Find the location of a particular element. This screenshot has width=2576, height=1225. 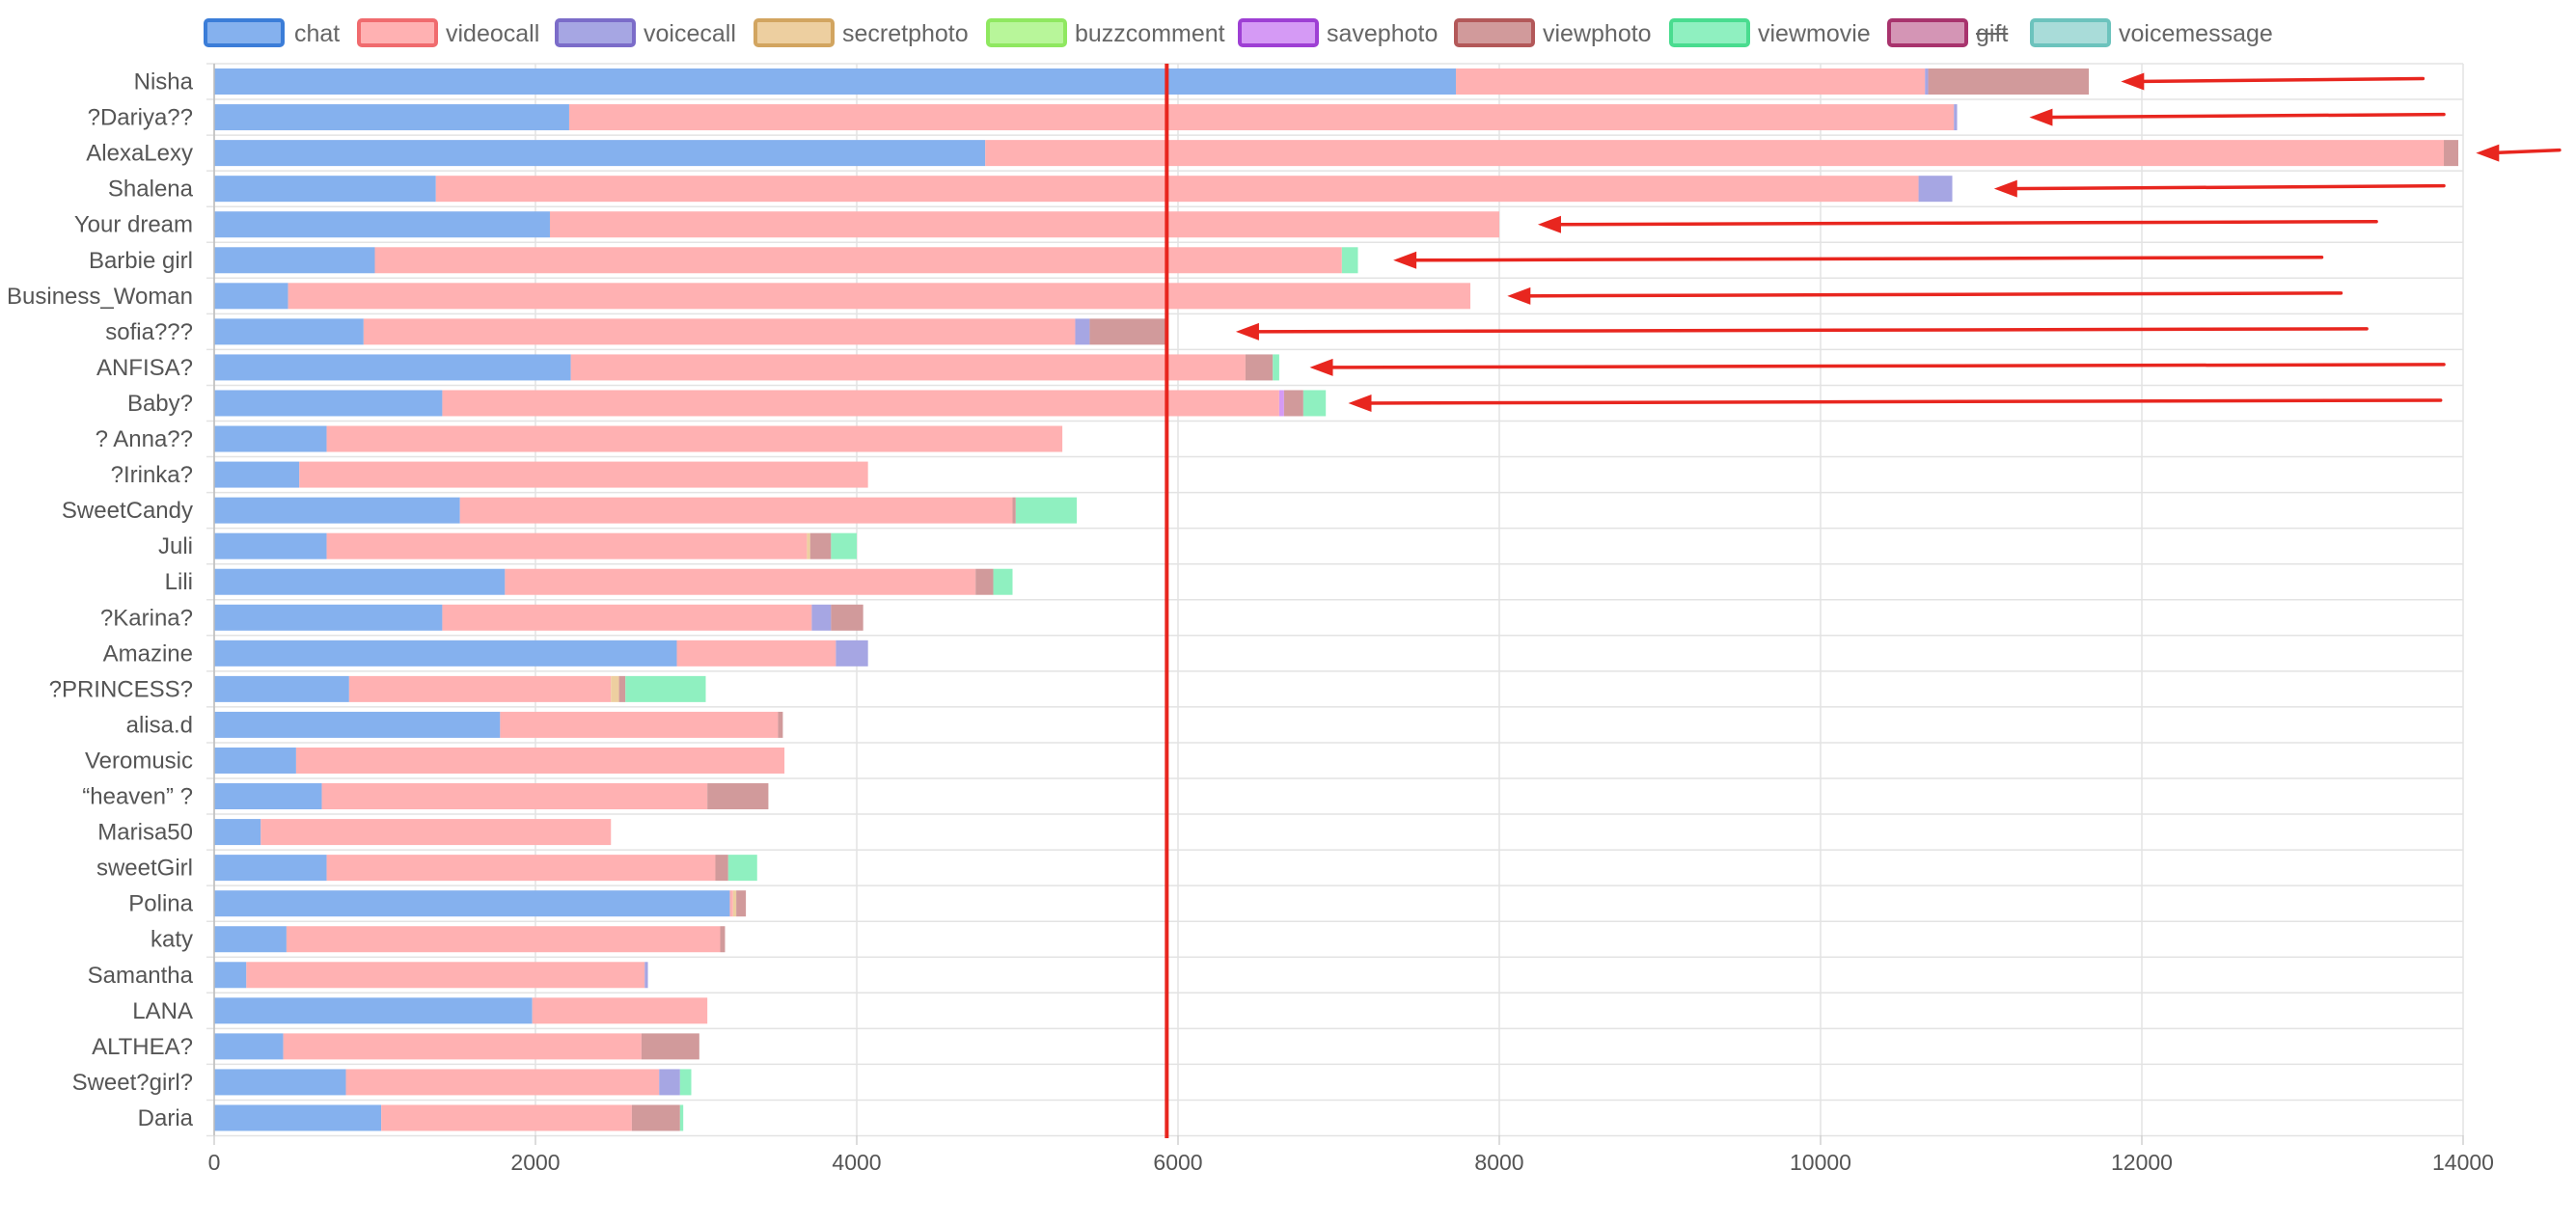

legend-item-savephoto: savephoto is located at coordinates (1338, 32).